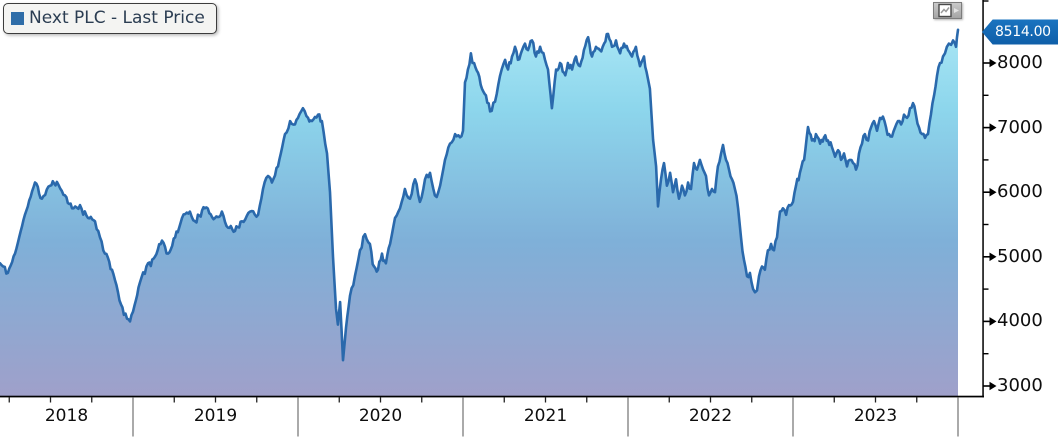  I want to click on y-axis-label: 5000, so click(1020, 256).